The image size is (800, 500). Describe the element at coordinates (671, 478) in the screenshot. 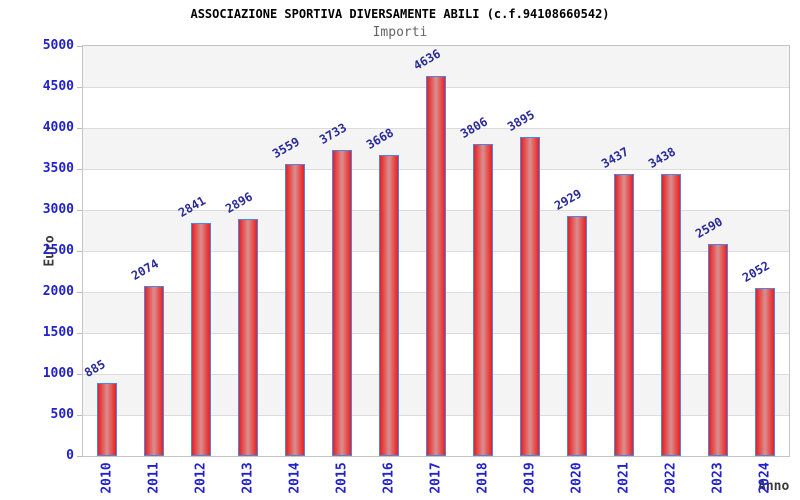

I see `x-tick-label: 2022` at that location.